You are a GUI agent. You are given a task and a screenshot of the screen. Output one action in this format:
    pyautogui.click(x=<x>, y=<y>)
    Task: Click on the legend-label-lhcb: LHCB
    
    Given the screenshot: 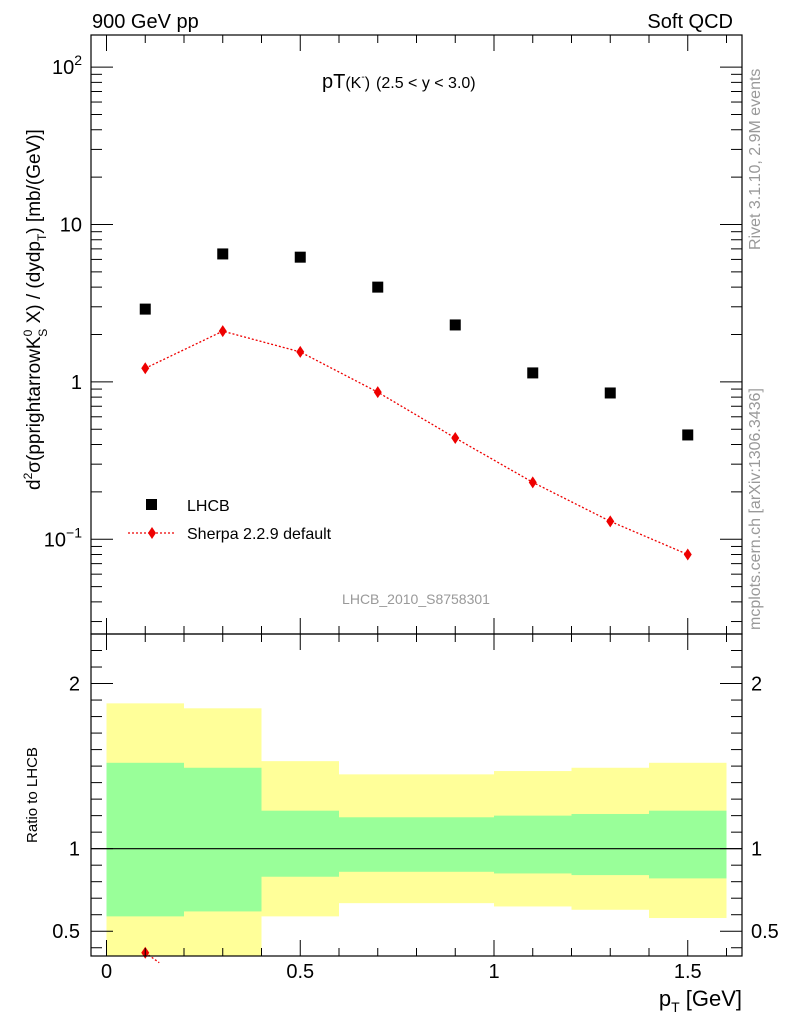 What is the action you would take?
    pyautogui.click(x=208, y=506)
    